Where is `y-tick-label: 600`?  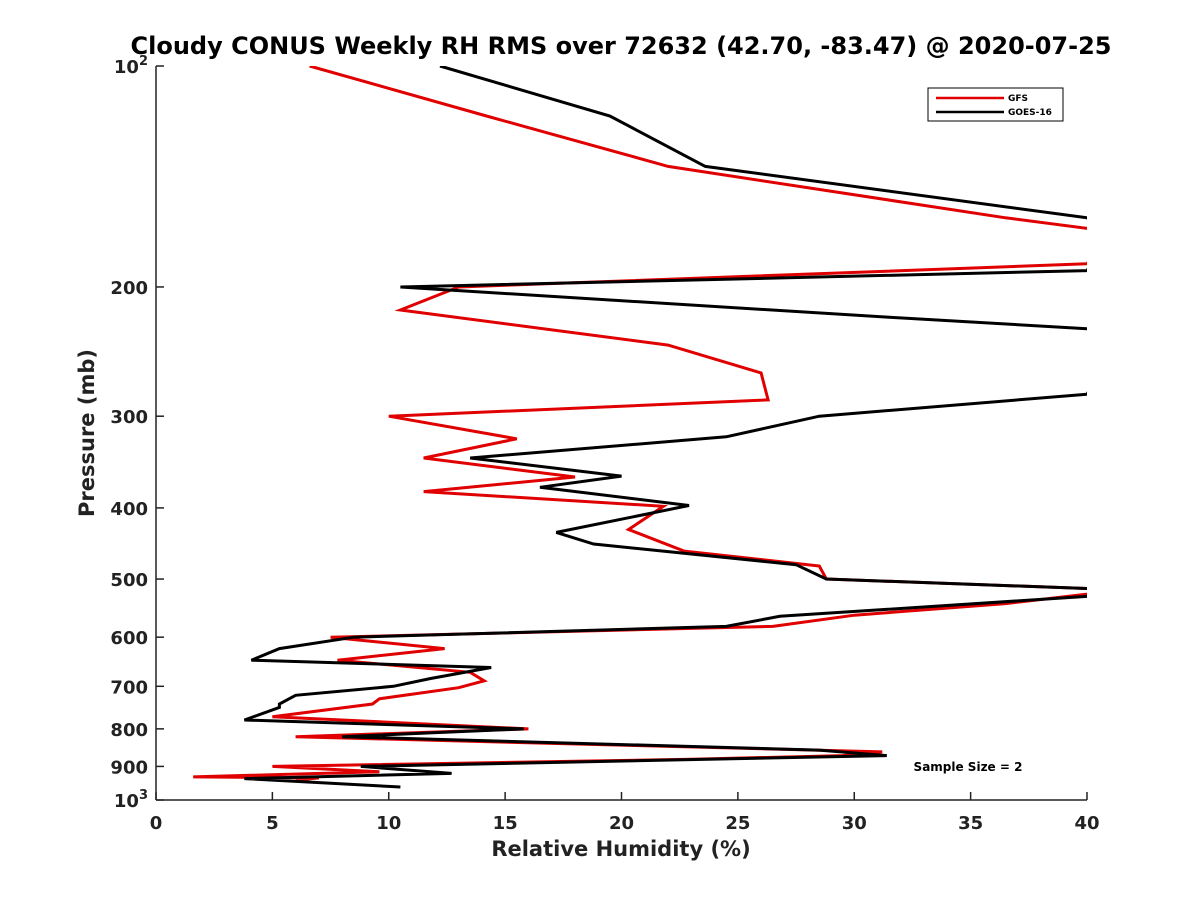 y-tick-label: 600 is located at coordinates (129, 638).